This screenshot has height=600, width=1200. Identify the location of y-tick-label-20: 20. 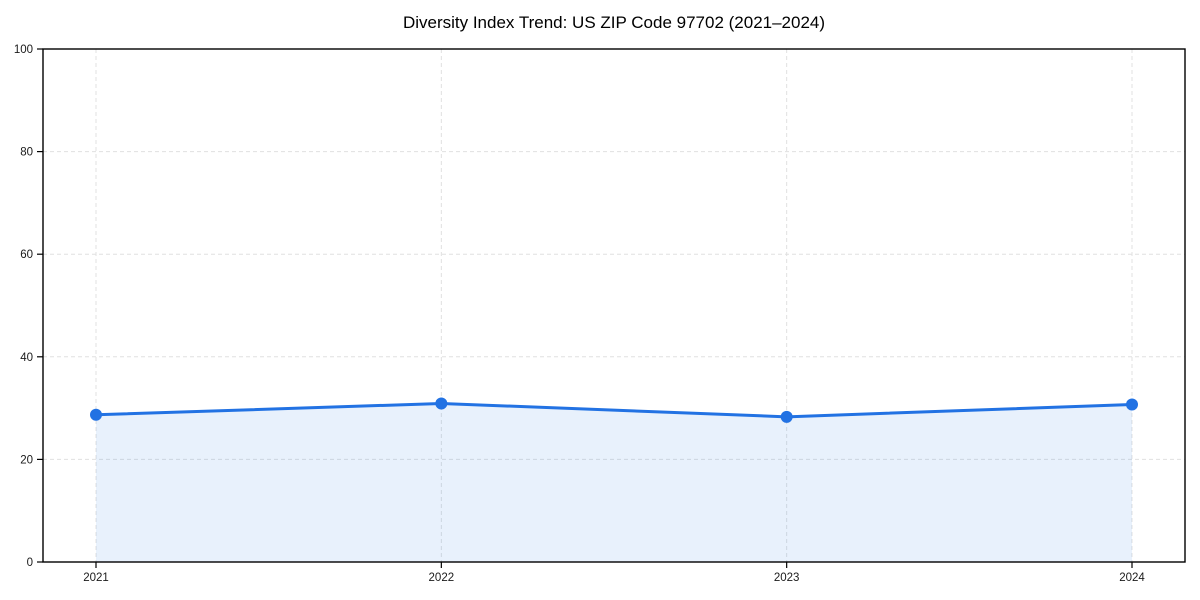
(26, 460).